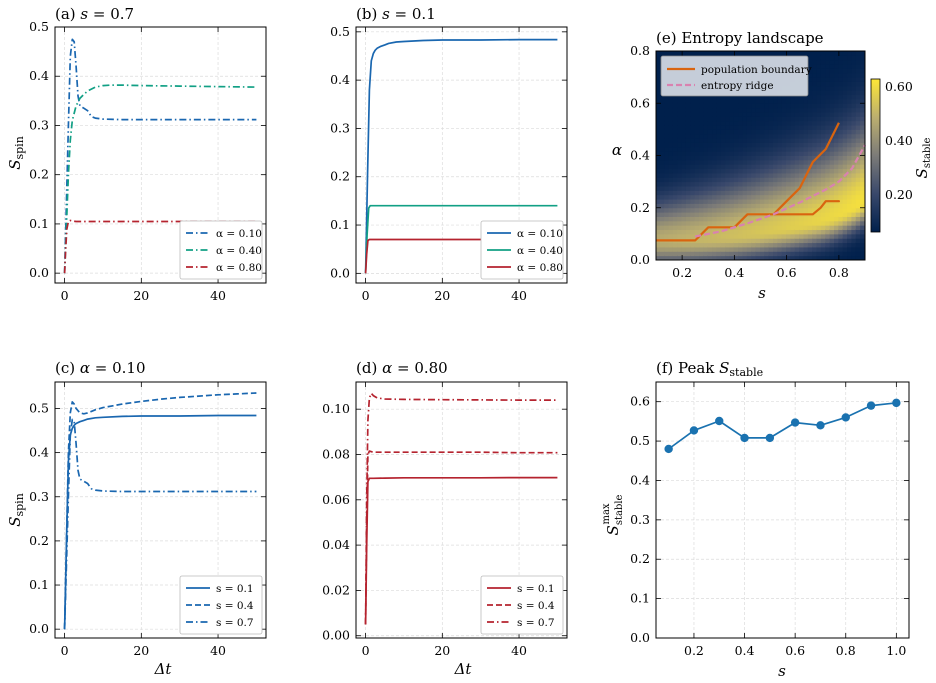 The image size is (936, 683). What do you see at coordinates (519, 650) in the screenshot?
I see `x-tick-label: 40` at bounding box center [519, 650].